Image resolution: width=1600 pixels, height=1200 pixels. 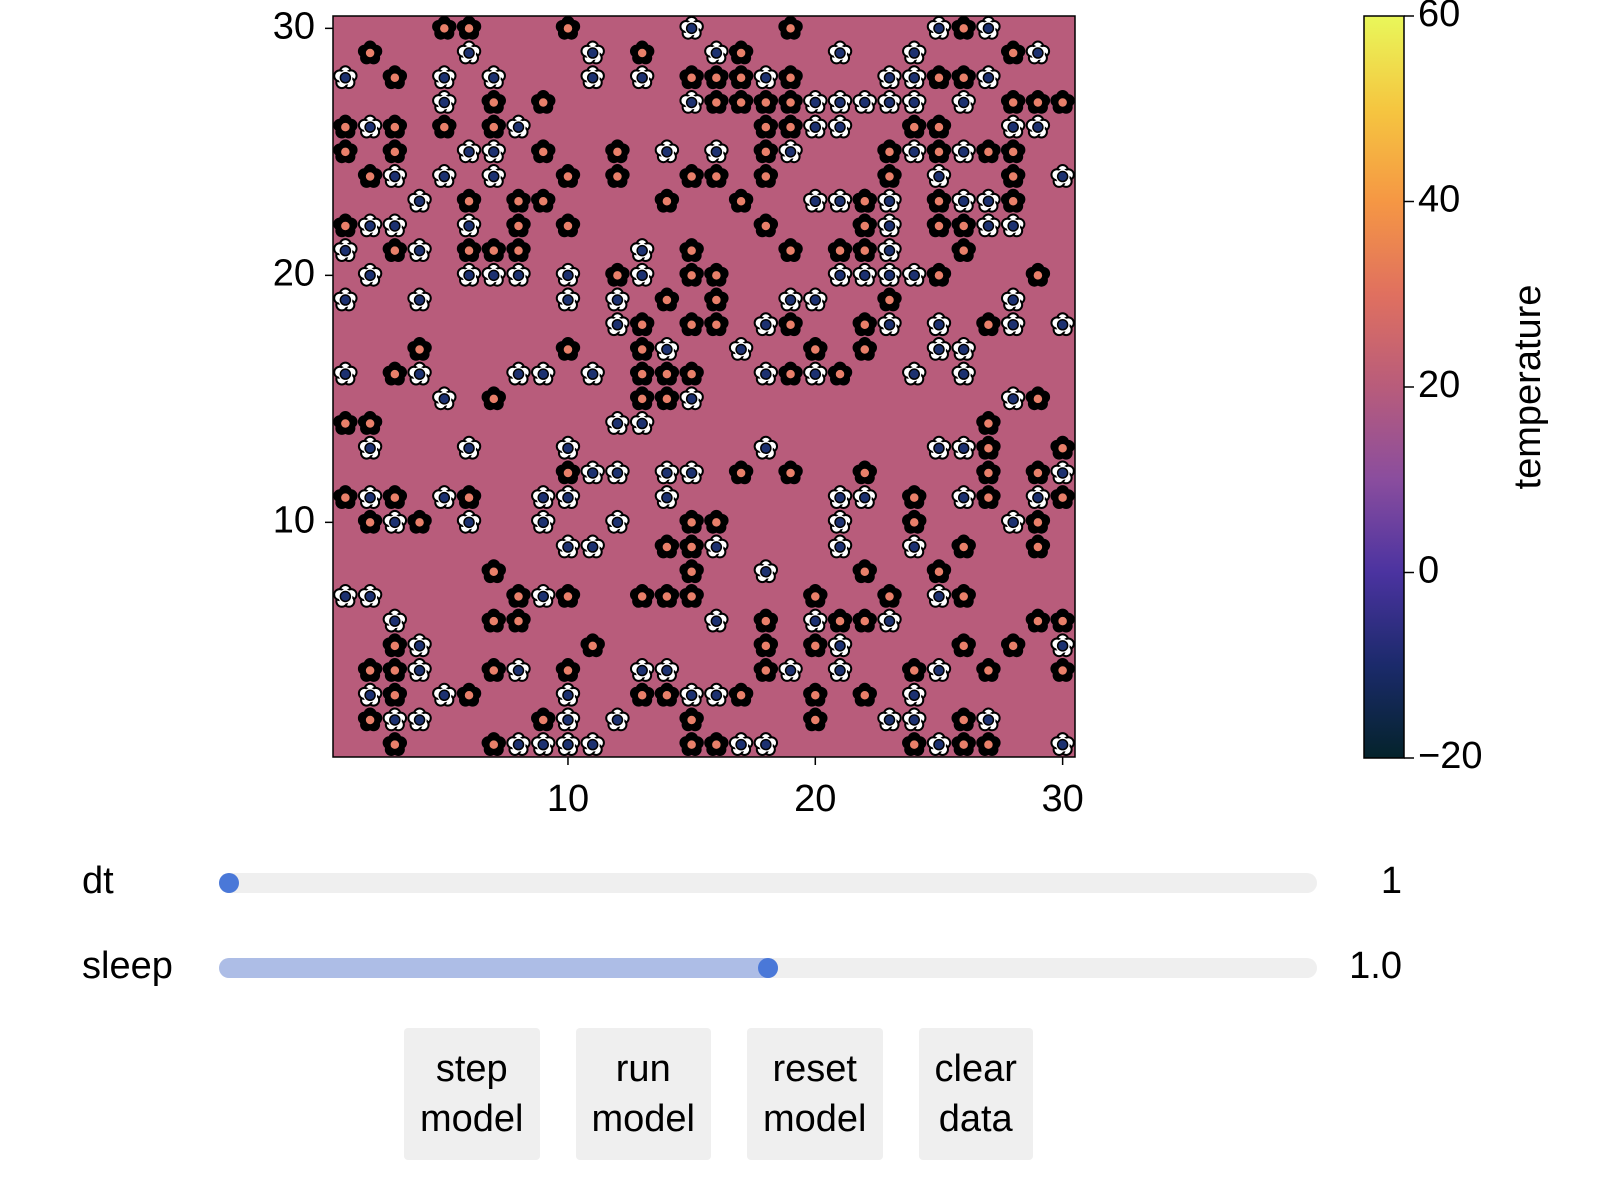 What do you see at coordinates (1428, 571) in the screenshot?
I see `colorbar-tick-label: 0` at bounding box center [1428, 571].